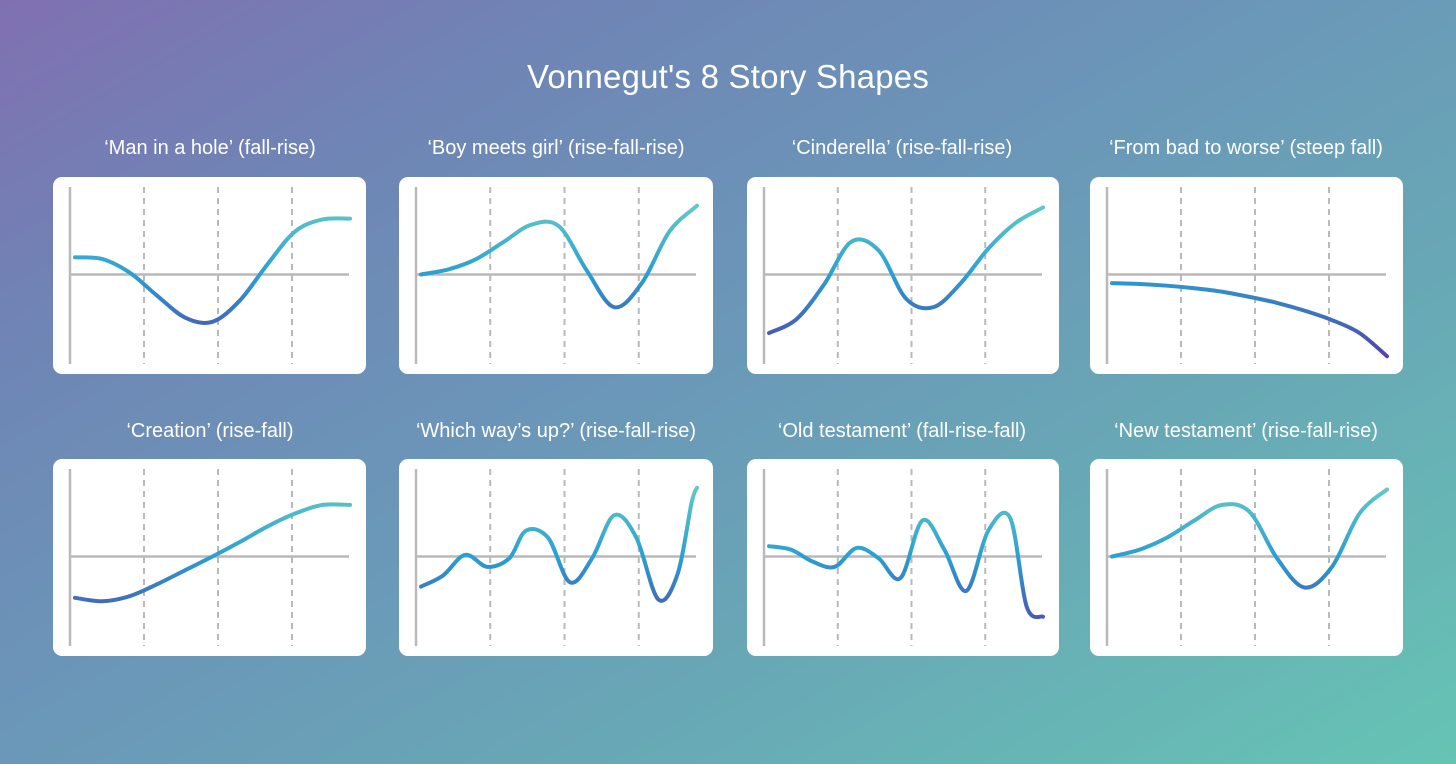 The width and height of the screenshot is (1456, 764). Describe the element at coordinates (728, 76) in the screenshot. I see `page-title: Vonnegut's 8 Story Shapes` at that location.